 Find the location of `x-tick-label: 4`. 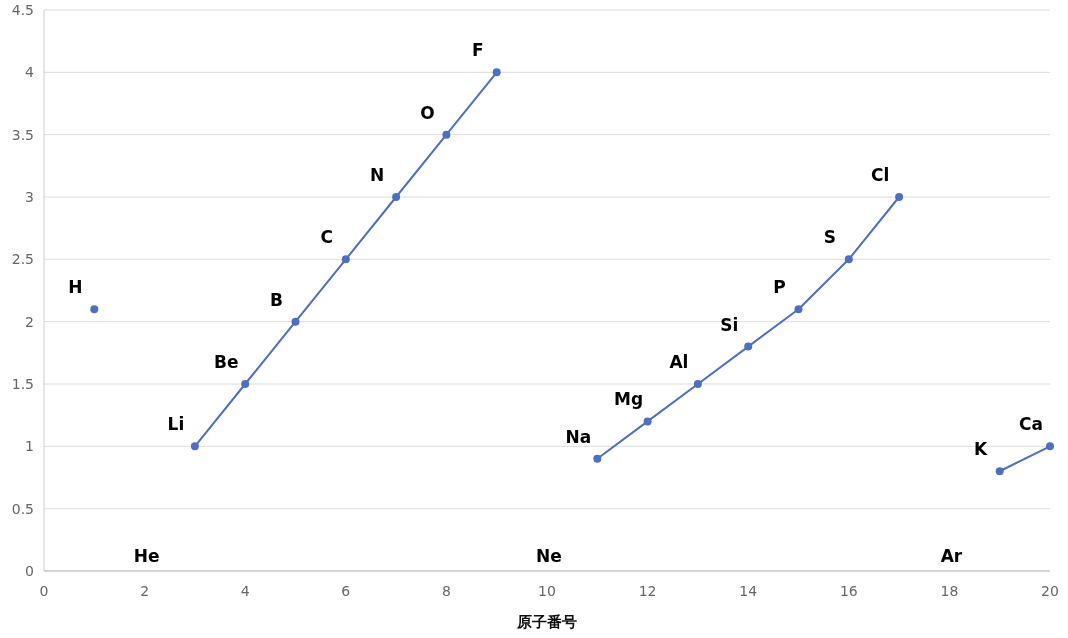

x-tick-label: 4 is located at coordinates (245, 591).